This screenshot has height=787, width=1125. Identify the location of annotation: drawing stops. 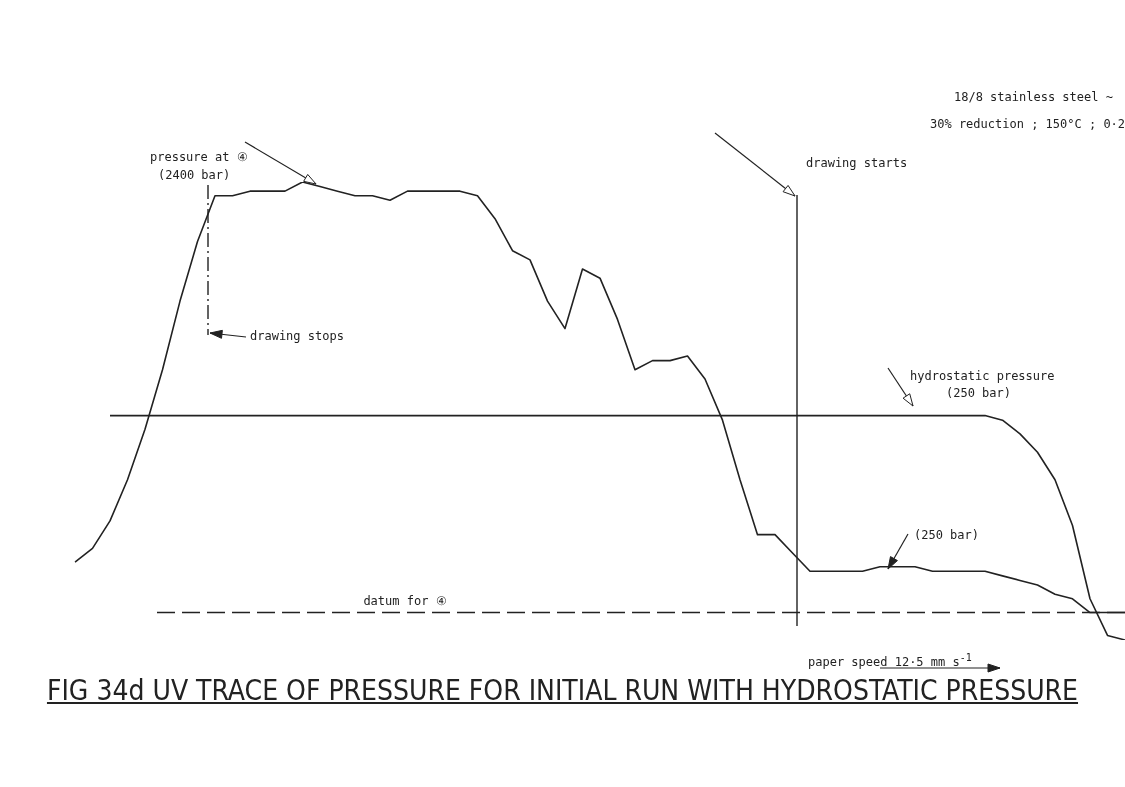
(297, 336).